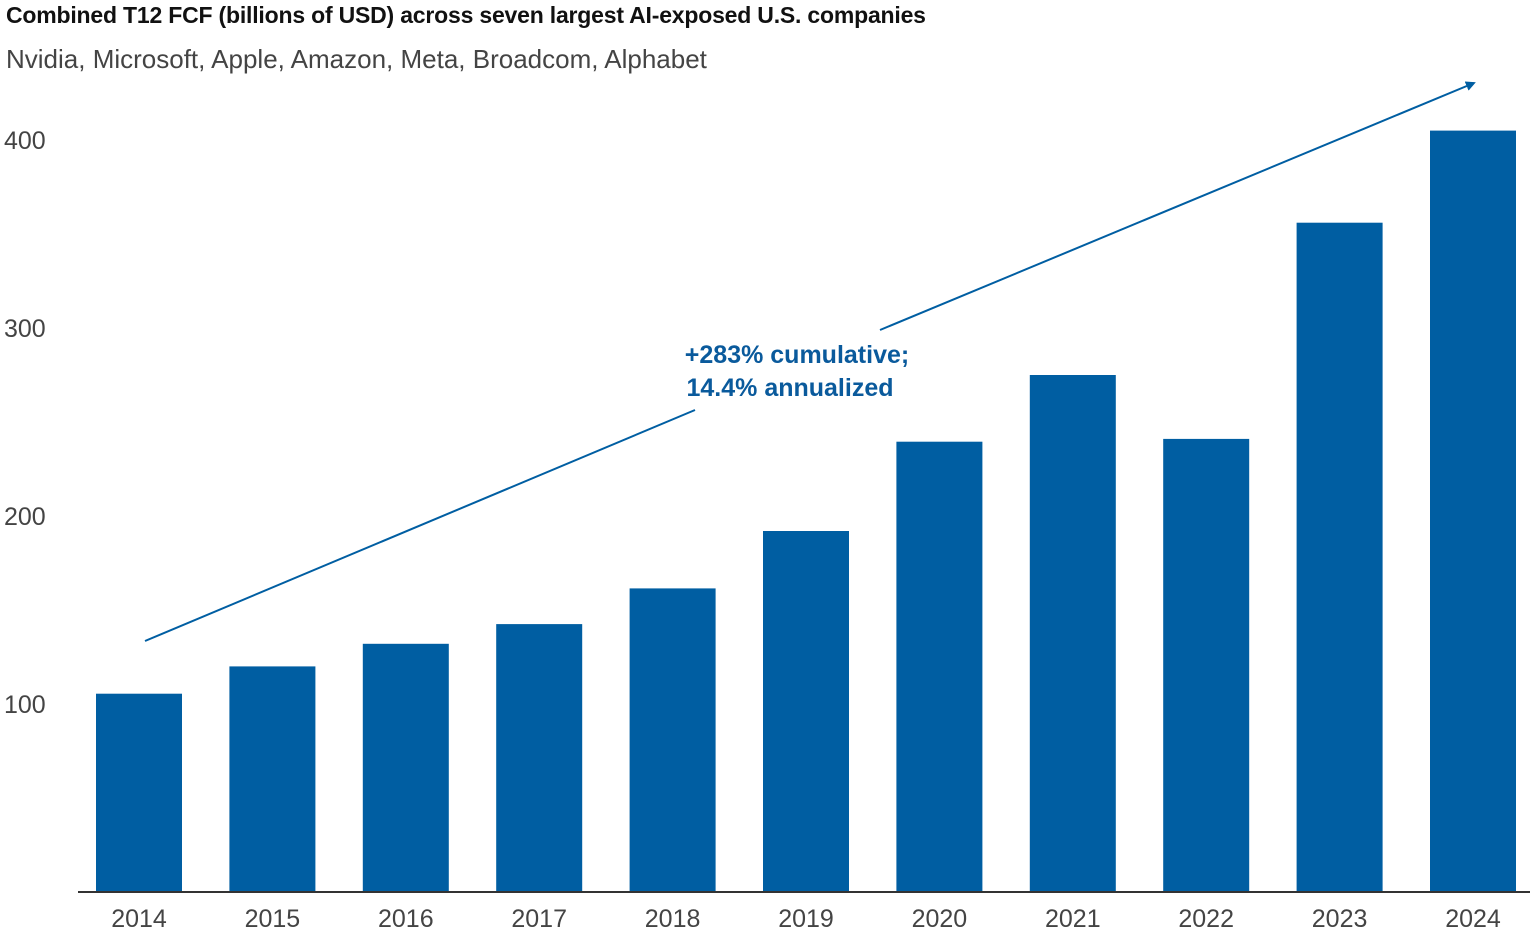 The width and height of the screenshot is (1534, 930). I want to click on x-tick-label-2020: 2020, so click(940, 917).